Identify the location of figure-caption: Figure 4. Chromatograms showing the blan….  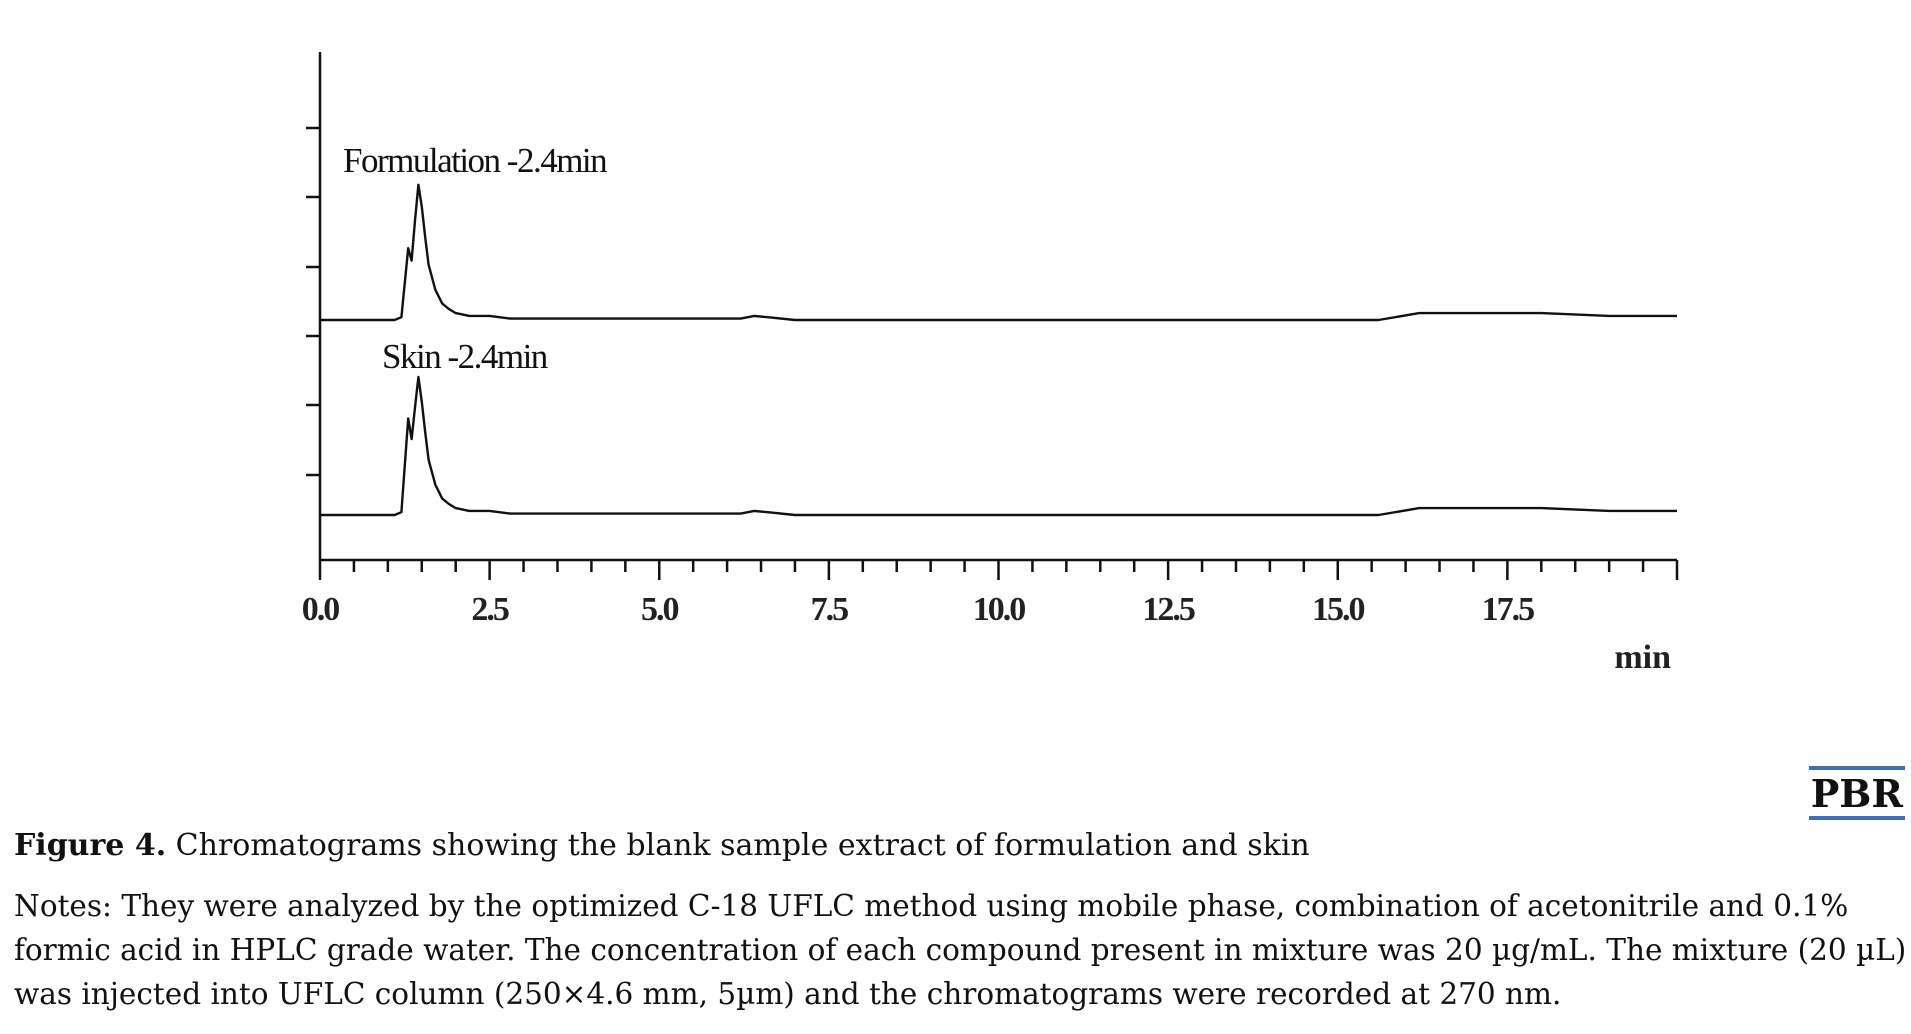
(959, 846).